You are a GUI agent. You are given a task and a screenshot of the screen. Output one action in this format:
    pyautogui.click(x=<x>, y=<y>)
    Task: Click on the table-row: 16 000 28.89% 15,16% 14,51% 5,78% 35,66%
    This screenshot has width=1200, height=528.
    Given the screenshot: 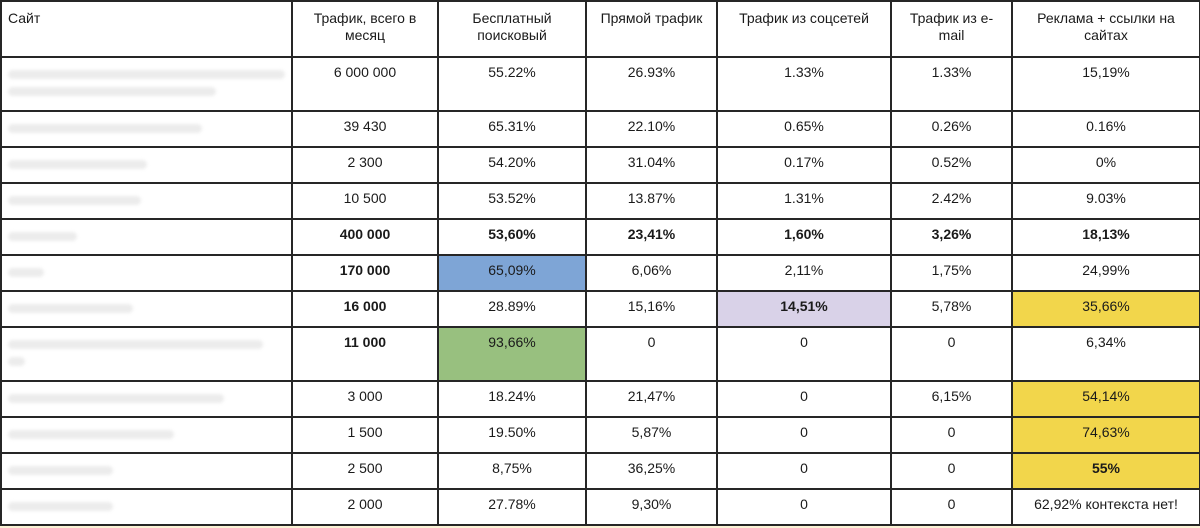 What is the action you would take?
    pyautogui.click(x=600, y=309)
    